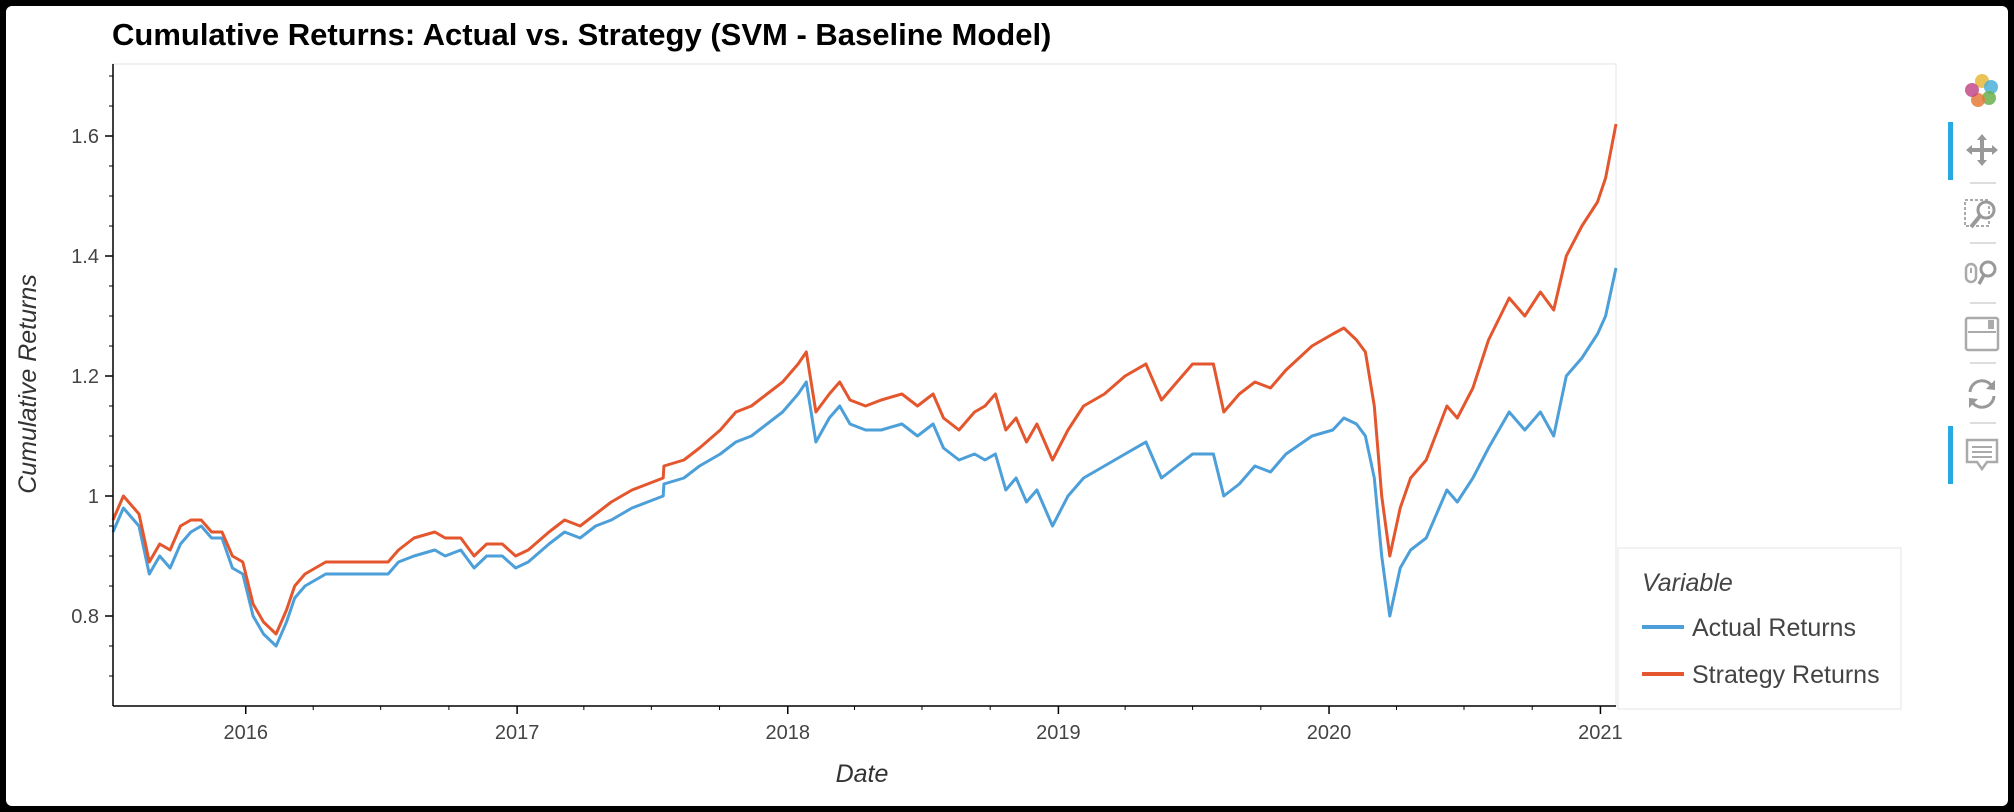  What do you see at coordinates (1977, 91) in the screenshot?
I see `bokeh-logo-icon` at bounding box center [1977, 91].